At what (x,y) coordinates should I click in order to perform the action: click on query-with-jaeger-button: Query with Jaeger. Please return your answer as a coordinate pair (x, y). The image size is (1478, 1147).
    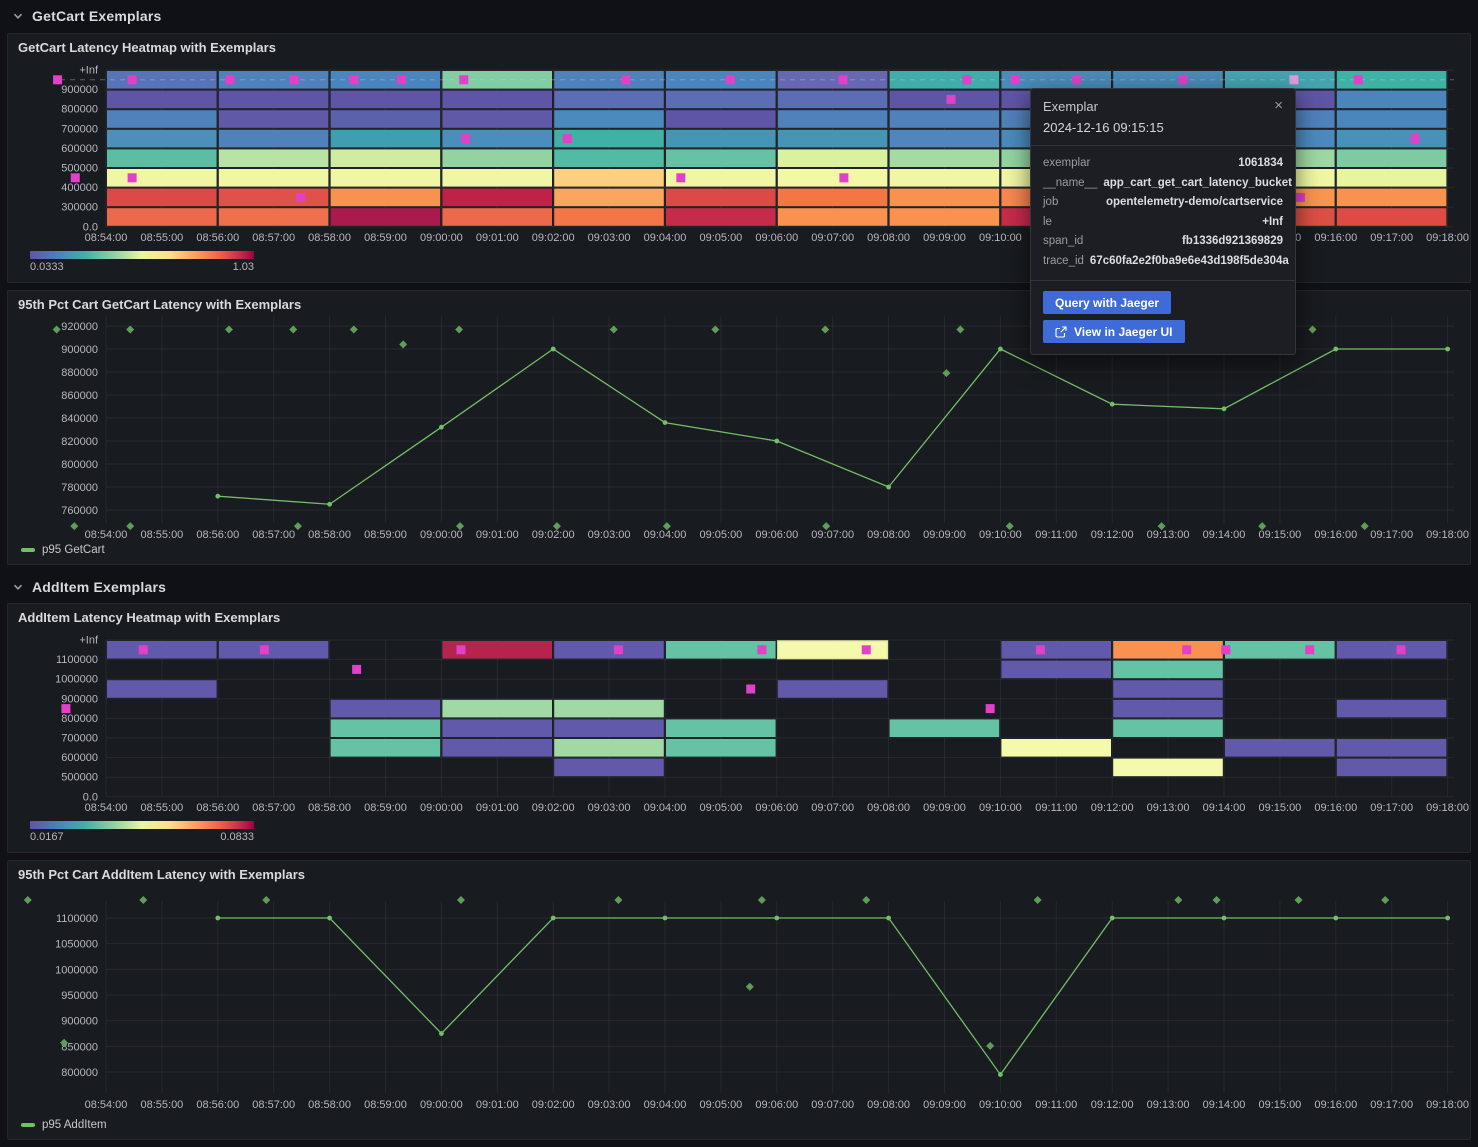
    Looking at the image, I should click on (1107, 302).